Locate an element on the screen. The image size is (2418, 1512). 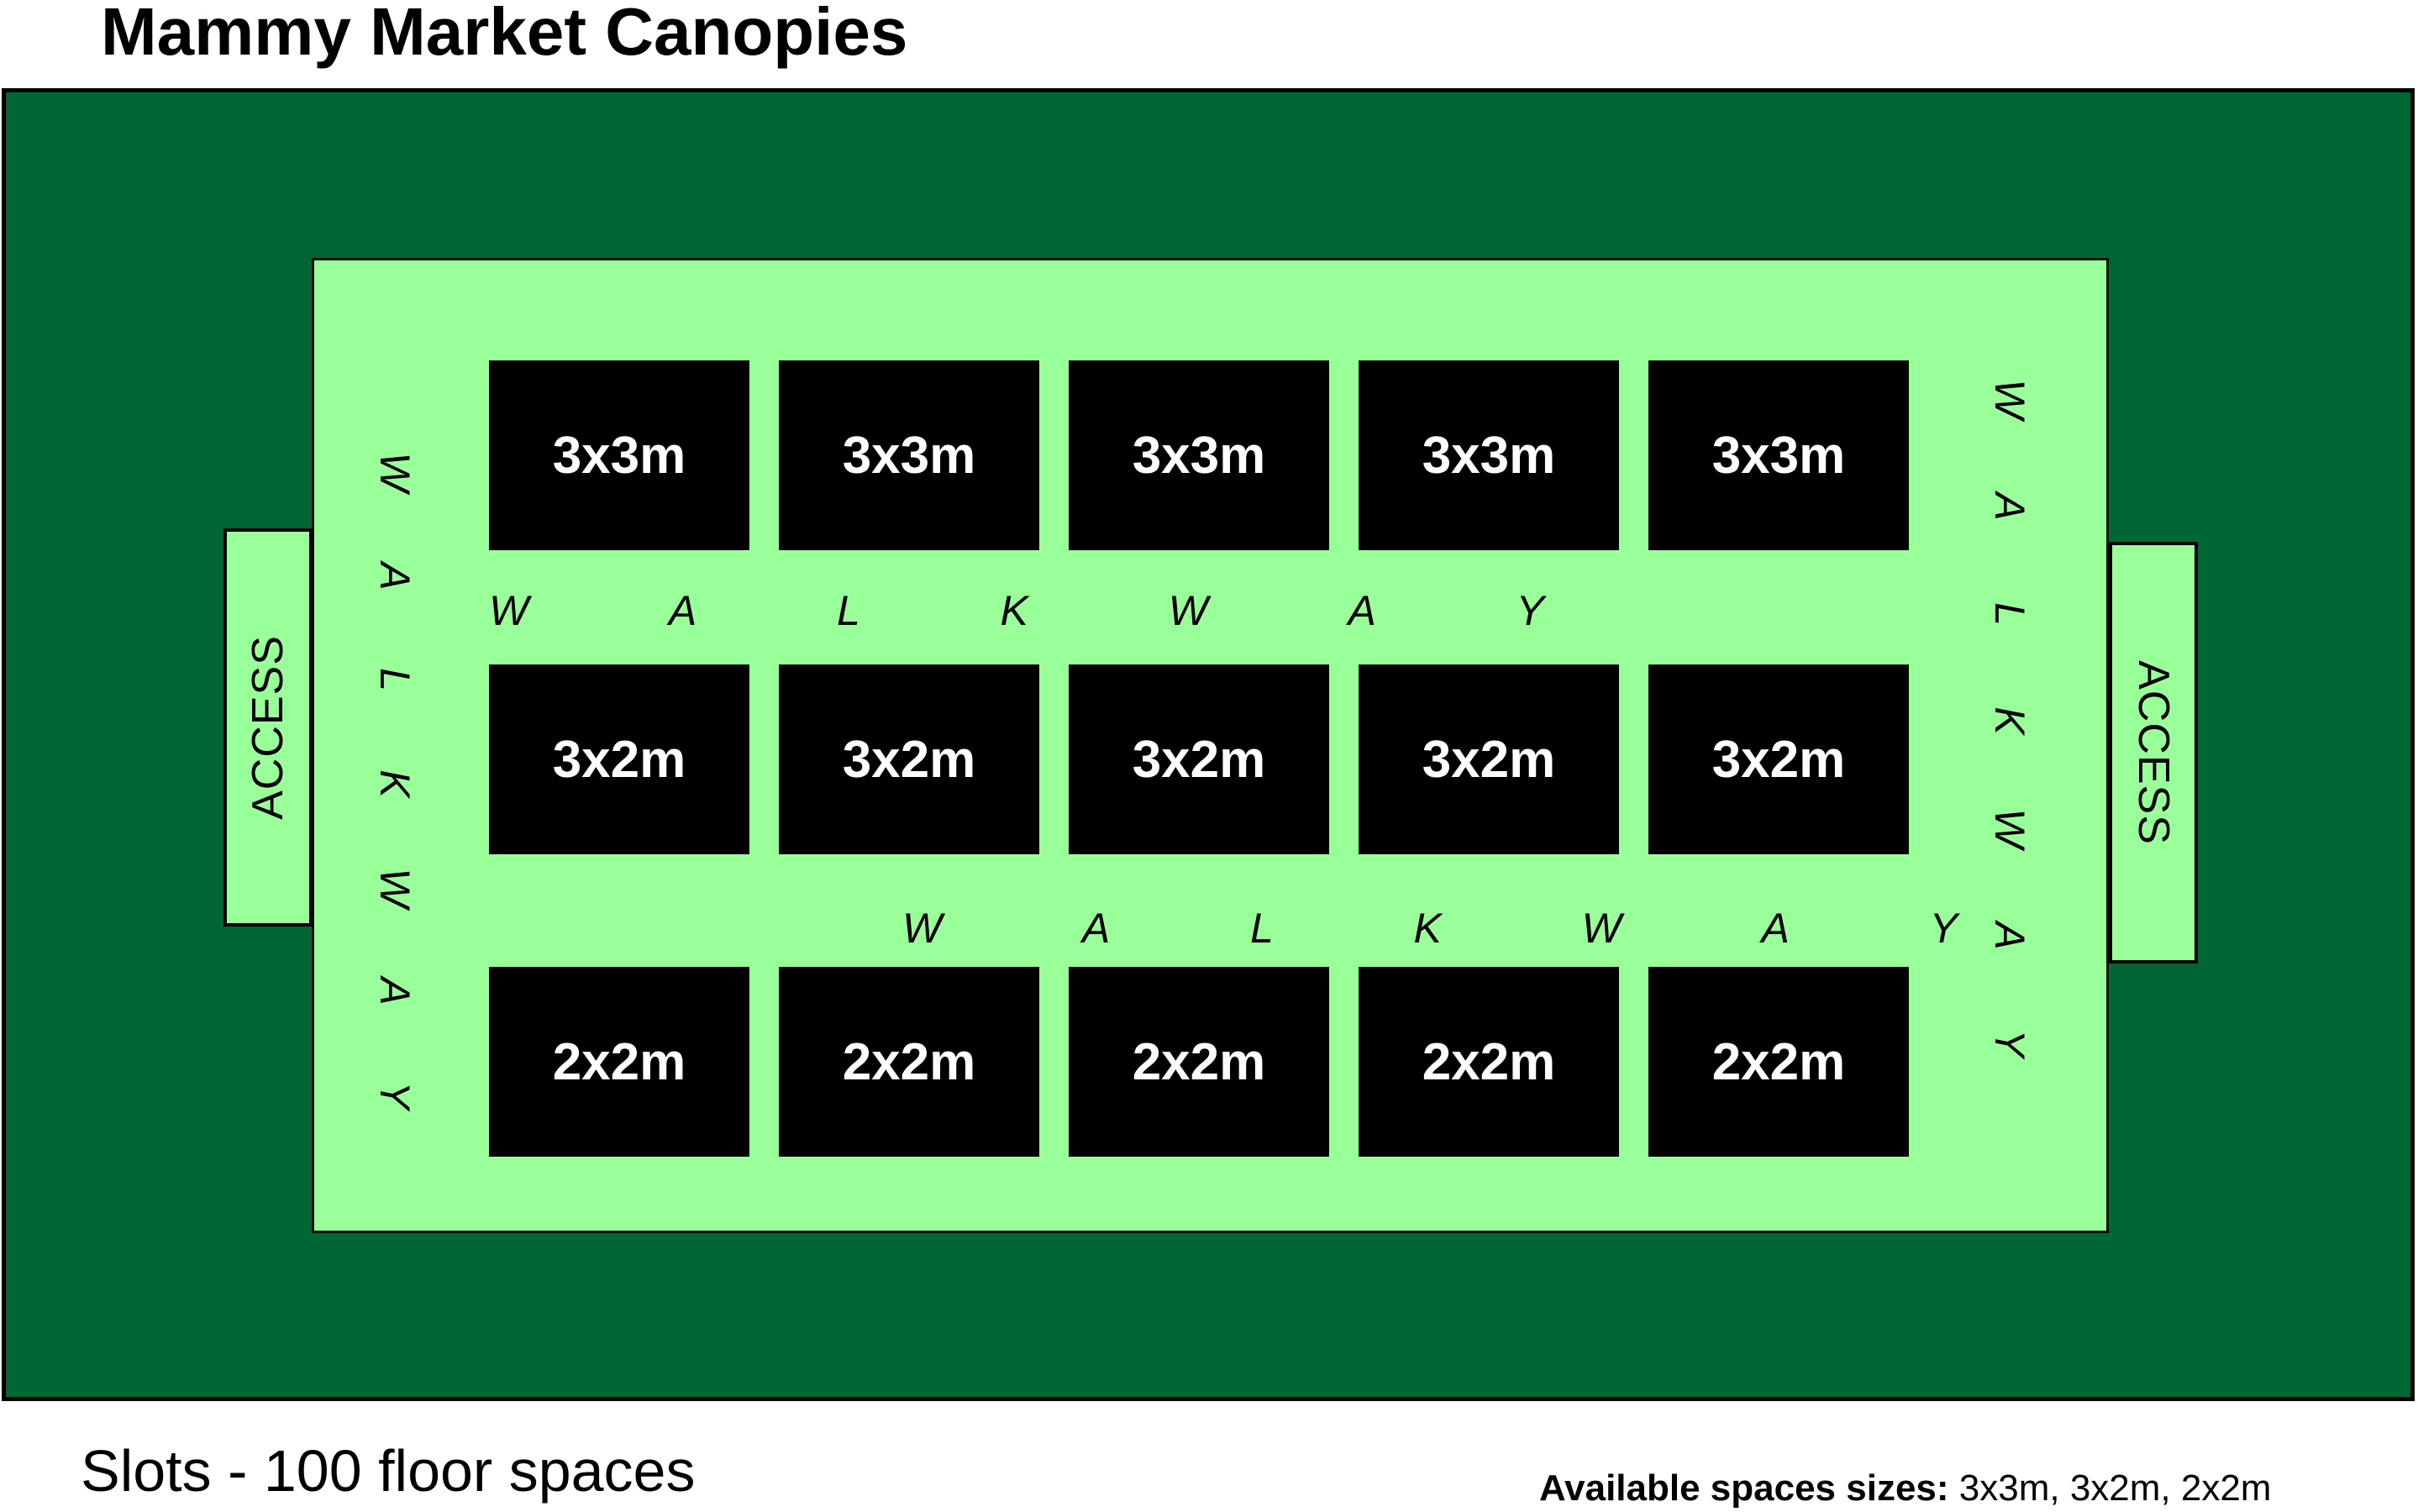
available-sizes: Available spaces sizes: 3x3m, 3x2m, 2x2m is located at coordinates (1905, 1488).